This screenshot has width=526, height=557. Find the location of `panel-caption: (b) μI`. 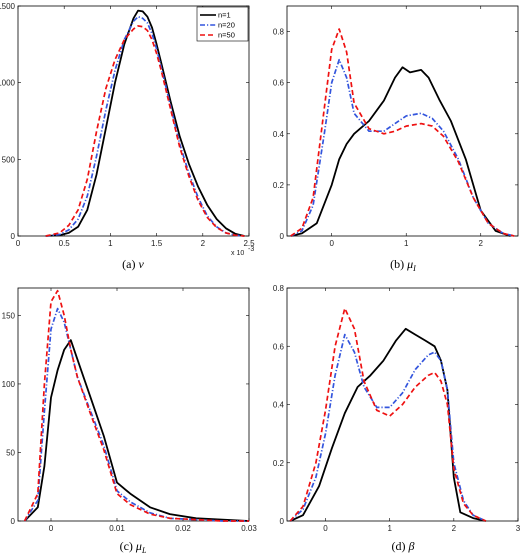

panel-caption: (b) μI is located at coordinates (403, 265).